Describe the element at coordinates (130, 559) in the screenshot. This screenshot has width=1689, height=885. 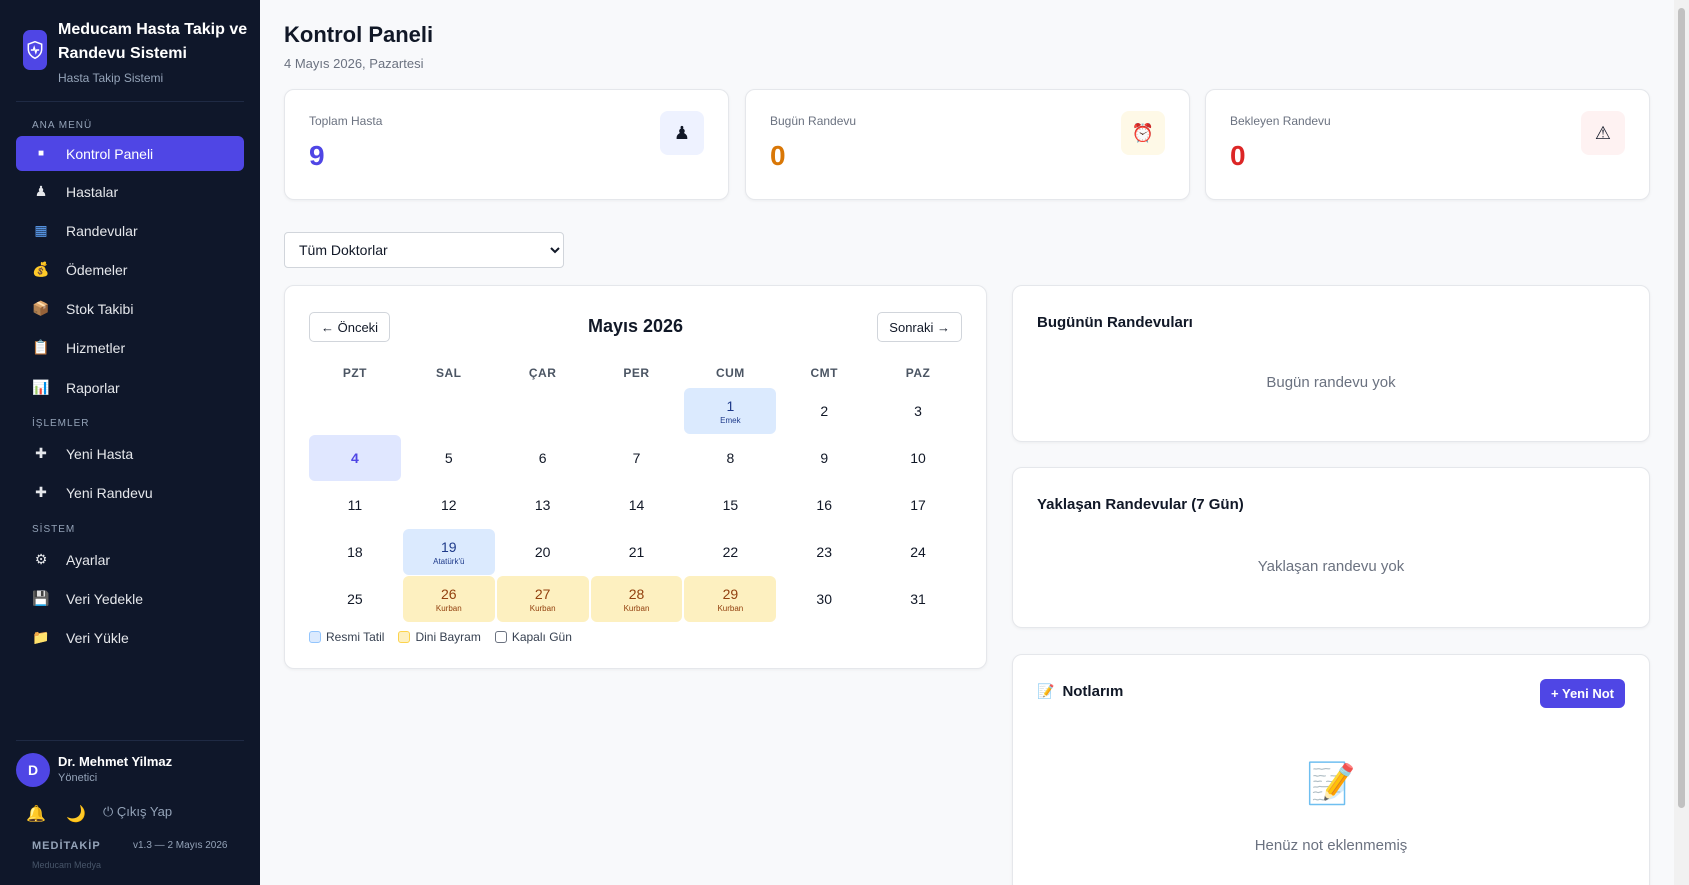
I see `sidebar-item-settings: ⚙ Ayarlar` at that location.